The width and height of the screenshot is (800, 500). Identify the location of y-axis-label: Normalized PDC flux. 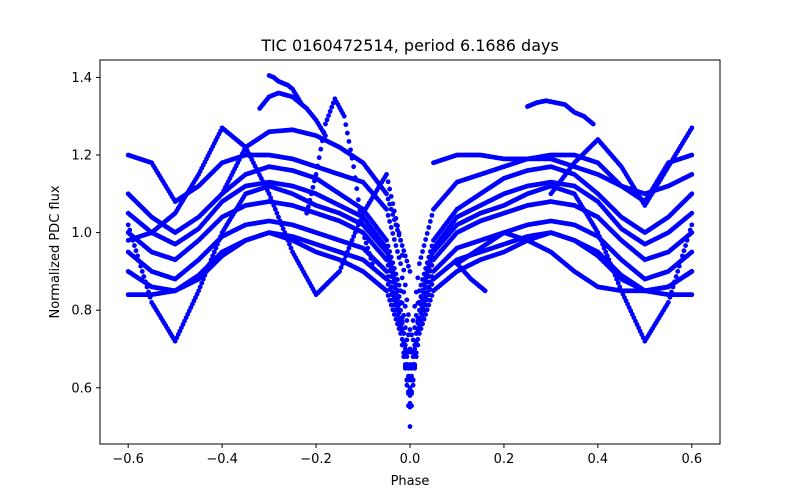
(55, 251).